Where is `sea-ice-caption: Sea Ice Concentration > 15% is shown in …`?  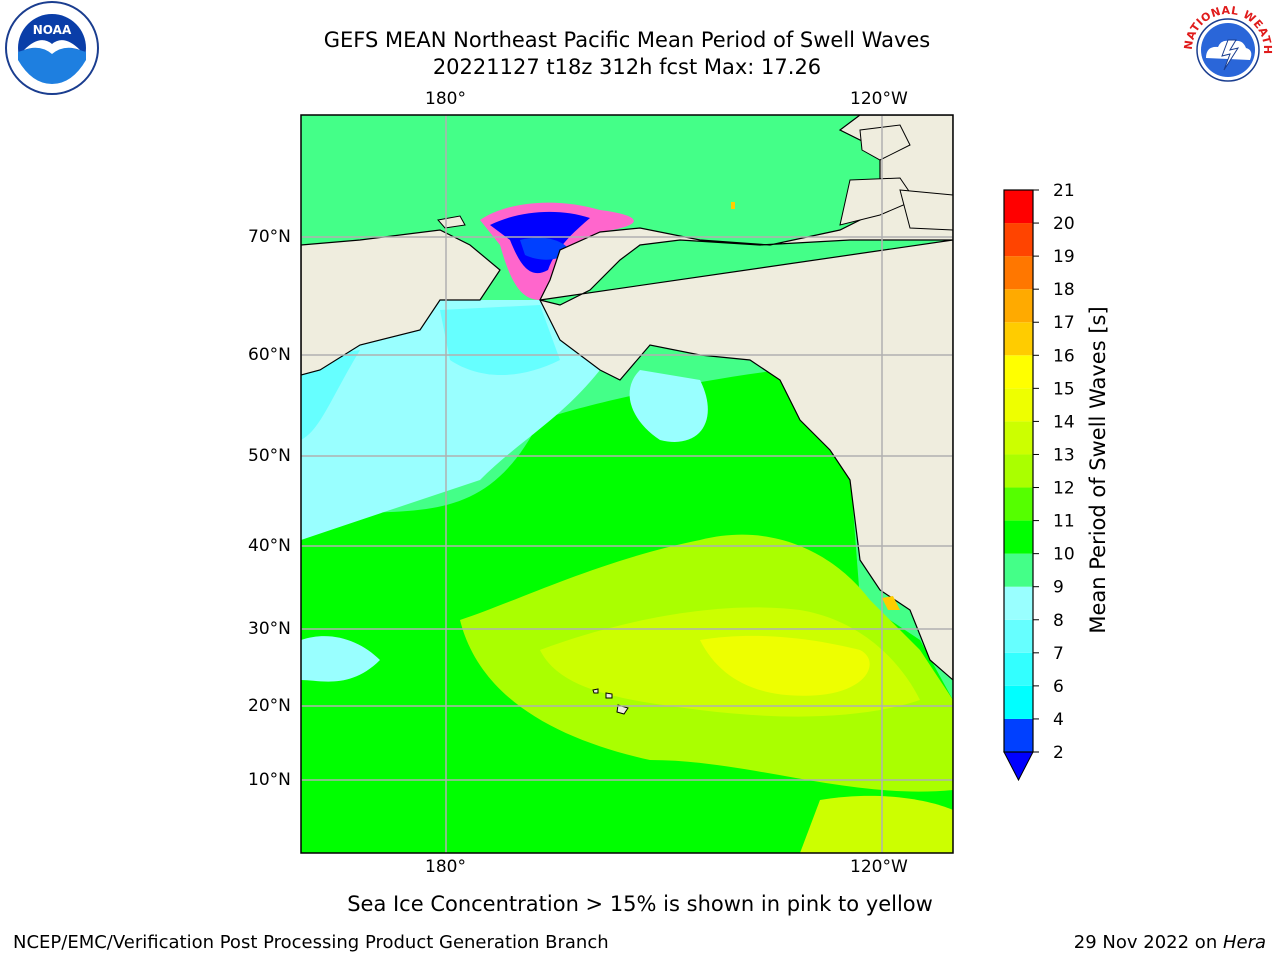
sea-ice-caption: Sea Ice Concentration > 15% is shown in … is located at coordinates (640, 904).